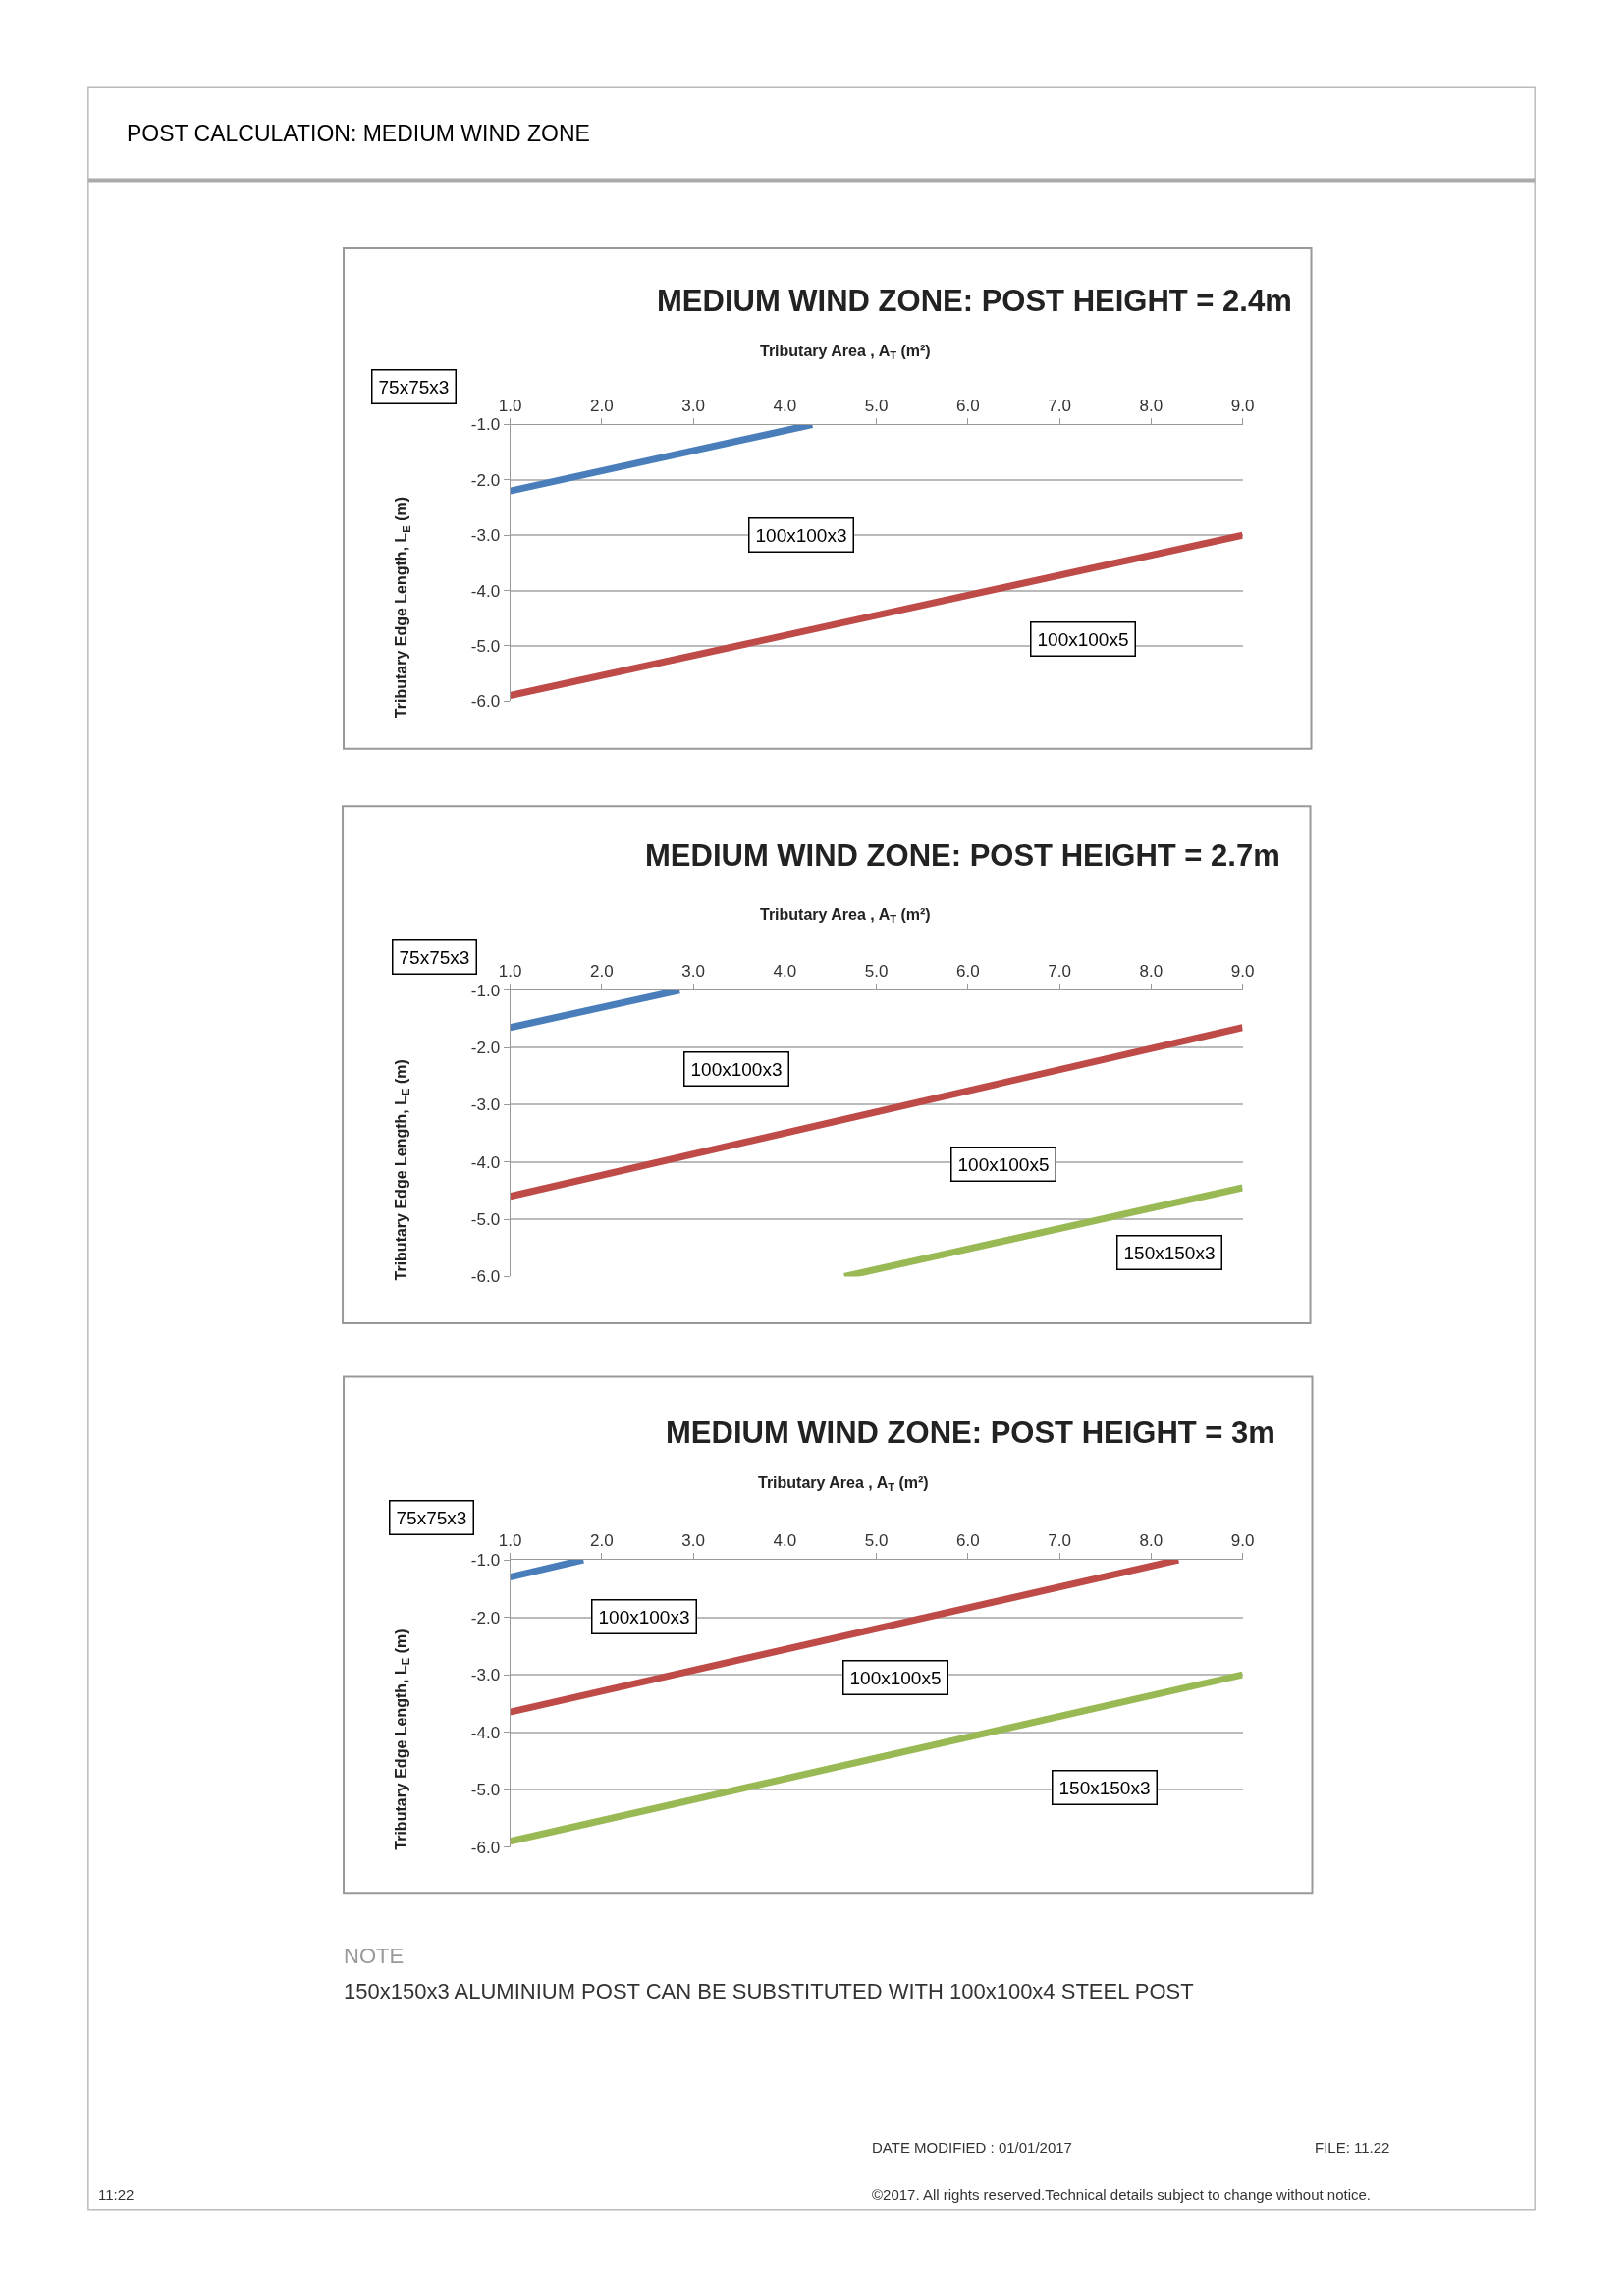  I want to click on text: 11:22, so click(116, 2195).